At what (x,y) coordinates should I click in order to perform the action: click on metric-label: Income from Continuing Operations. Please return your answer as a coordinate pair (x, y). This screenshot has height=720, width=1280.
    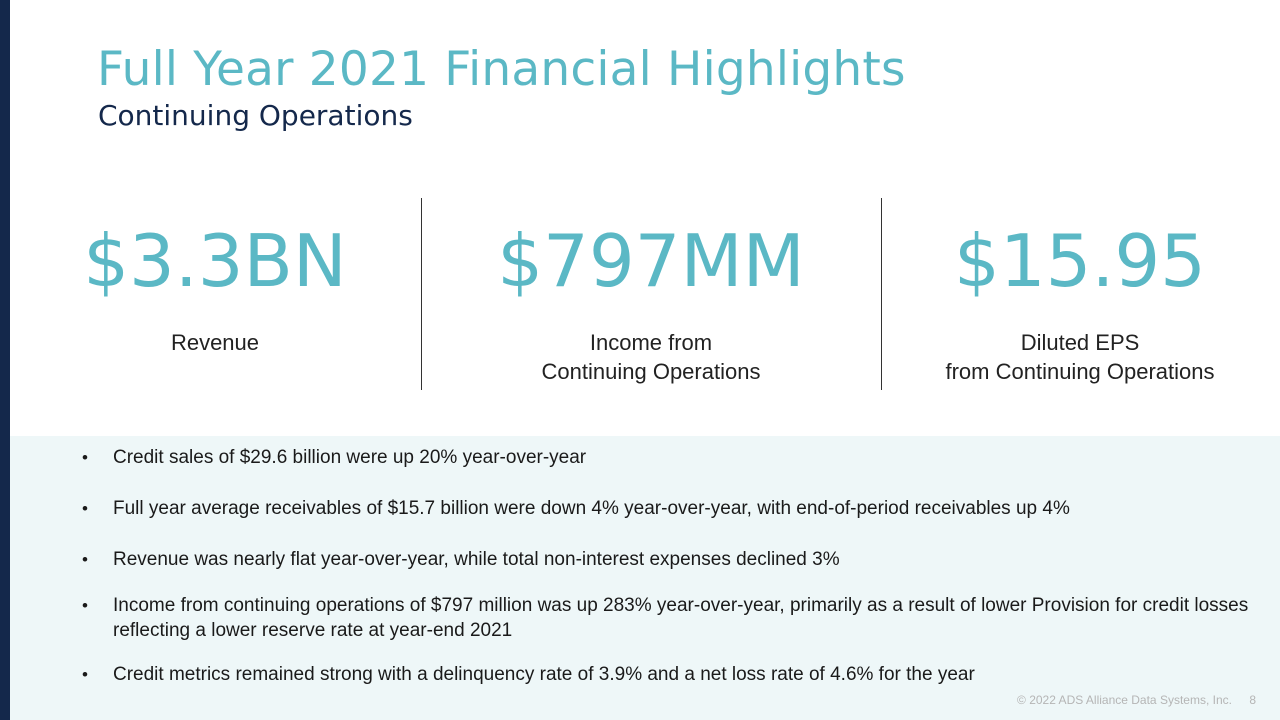
    Looking at the image, I should click on (651, 357).